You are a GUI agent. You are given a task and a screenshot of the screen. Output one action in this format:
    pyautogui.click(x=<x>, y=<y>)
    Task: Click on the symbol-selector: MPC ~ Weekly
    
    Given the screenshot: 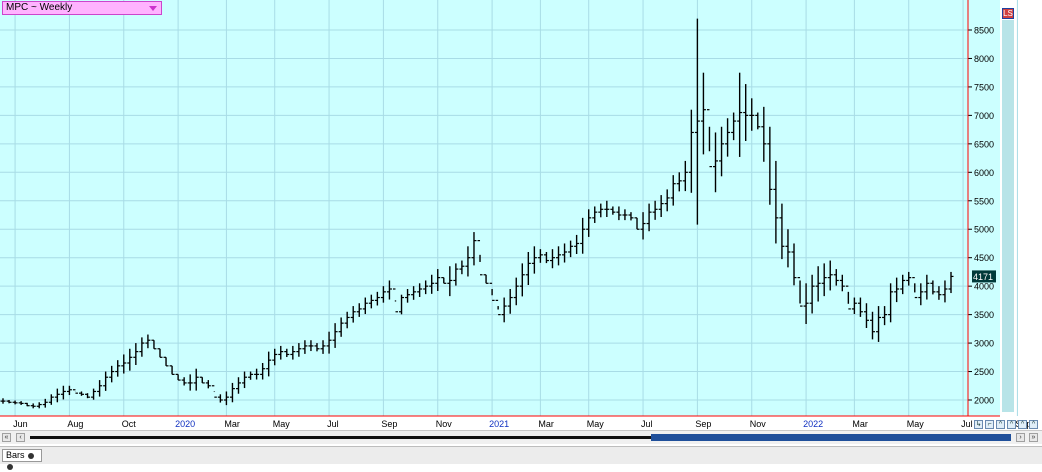 What is the action you would take?
    pyautogui.click(x=82, y=8)
    